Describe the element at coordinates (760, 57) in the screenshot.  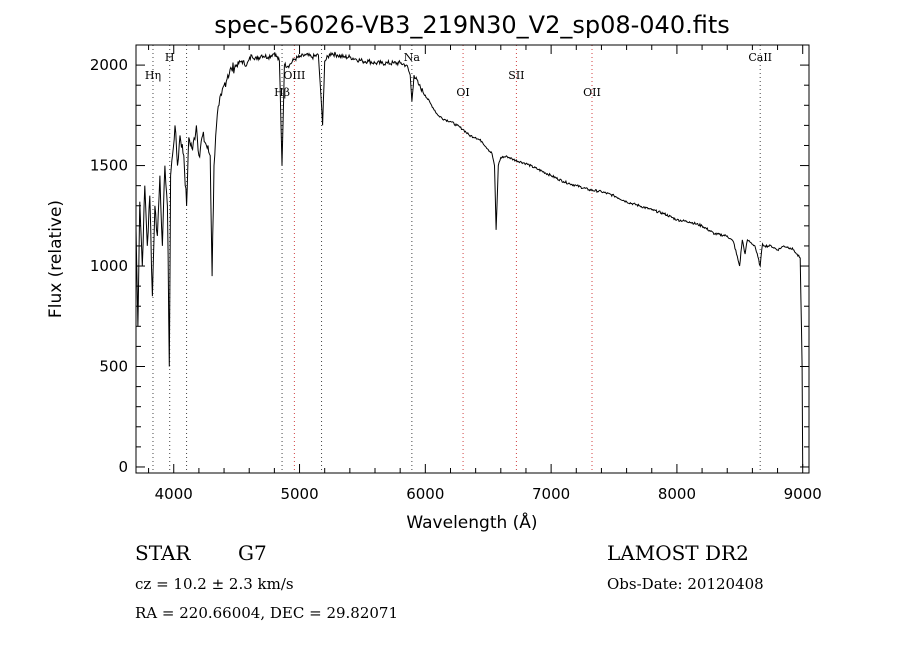
I see `marker-label: CaII` at that location.